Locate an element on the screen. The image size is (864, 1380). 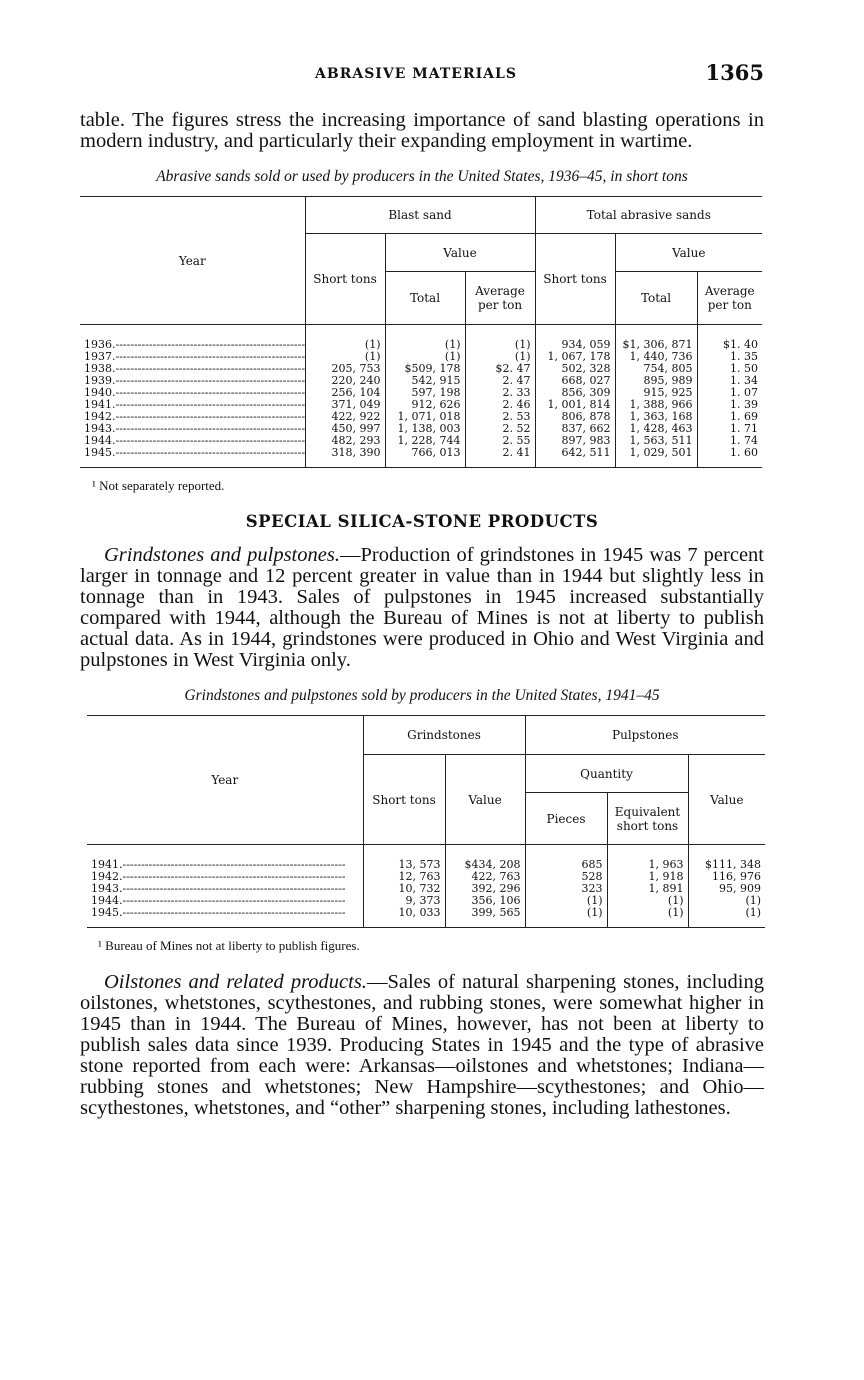
value-cell: $111, 348 is located at coordinates (726, 857).